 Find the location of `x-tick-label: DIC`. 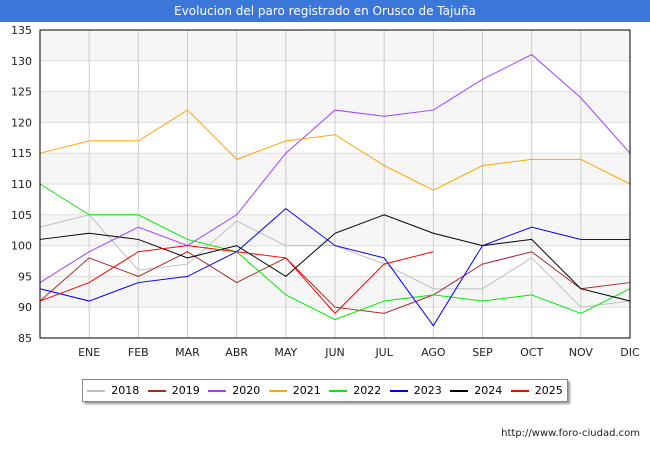

x-tick-label: DIC is located at coordinates (630, 352).